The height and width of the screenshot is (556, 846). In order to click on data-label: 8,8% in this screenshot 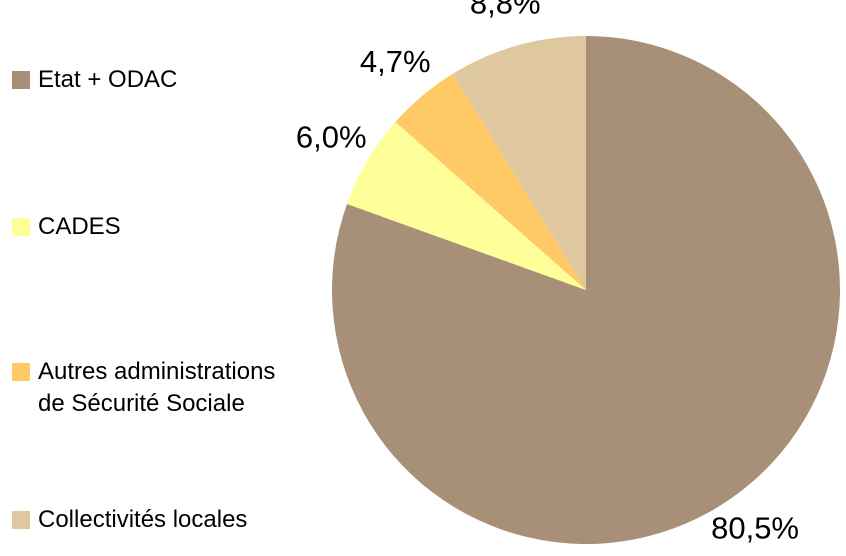, I will do `click(505, 10)`.